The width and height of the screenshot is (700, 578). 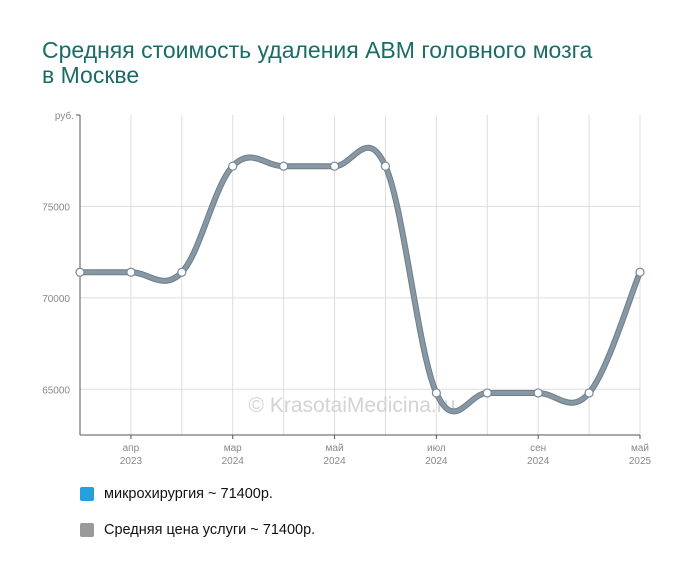 What do you see at coordinates (64, 116) in the screenshot?
I see `y-unit-label: руб.` at bounding box center [64, 116].